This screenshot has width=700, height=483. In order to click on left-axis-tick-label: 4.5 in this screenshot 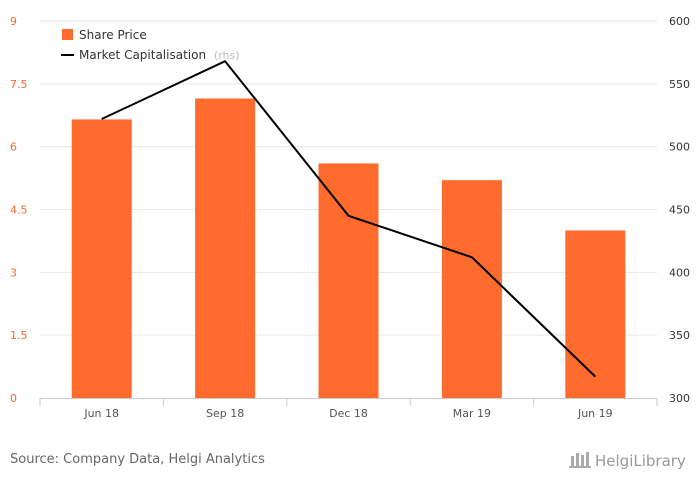, I will do `click(19, 210)`.